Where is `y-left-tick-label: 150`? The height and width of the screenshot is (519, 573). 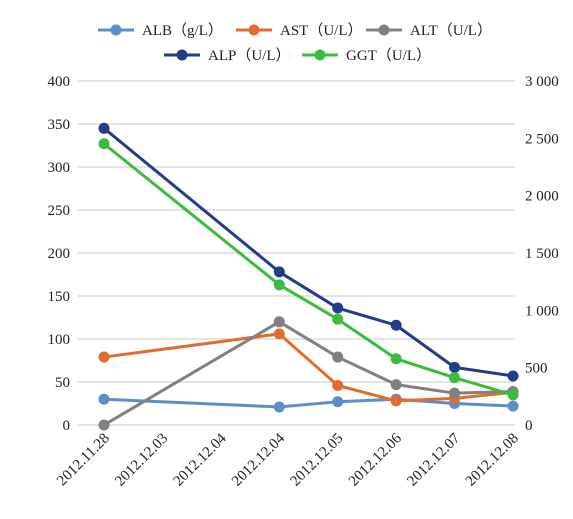 y-left-tick-label: 150 is located at coordinates (59, 297).